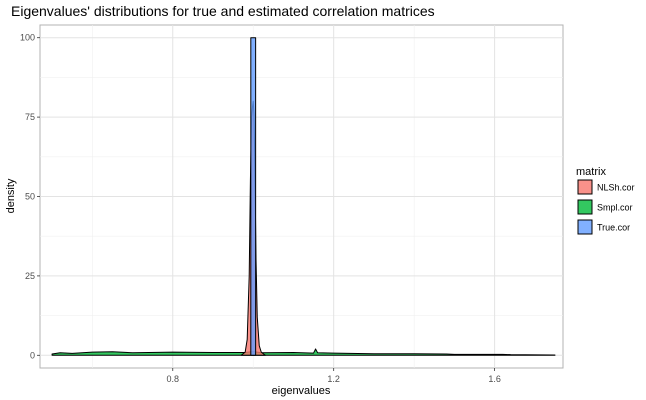  I want to click on y-axis-ticks: 0 25 50 75 100, so click(30, 196).